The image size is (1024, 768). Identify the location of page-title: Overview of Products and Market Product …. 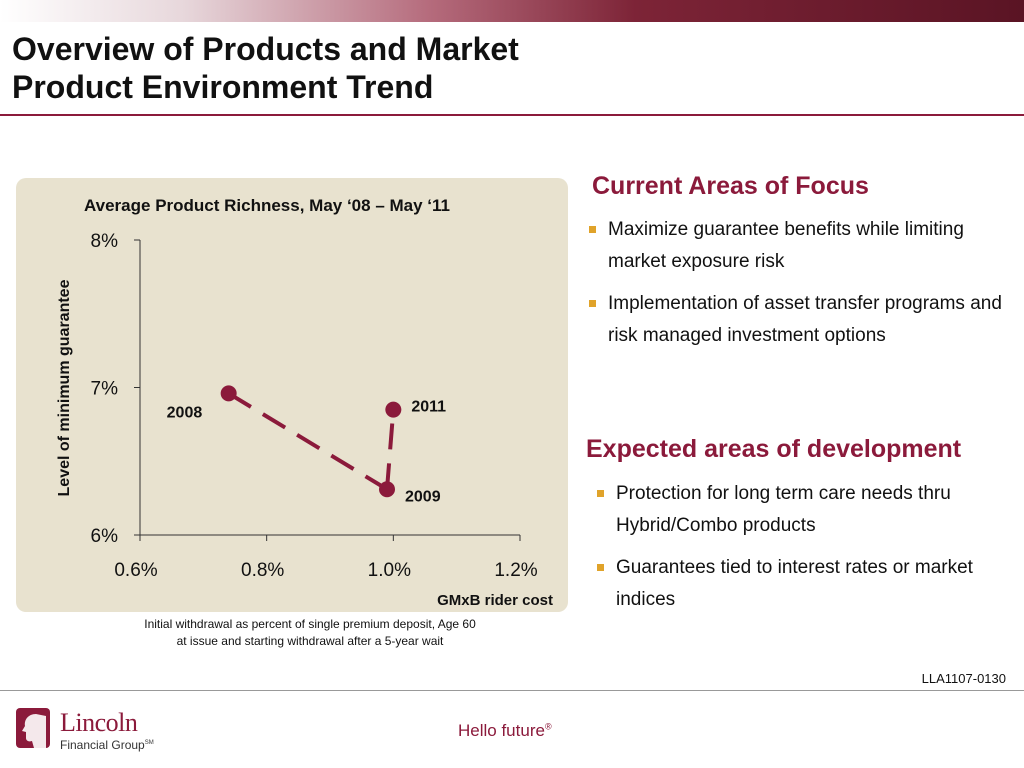
(265, 68).